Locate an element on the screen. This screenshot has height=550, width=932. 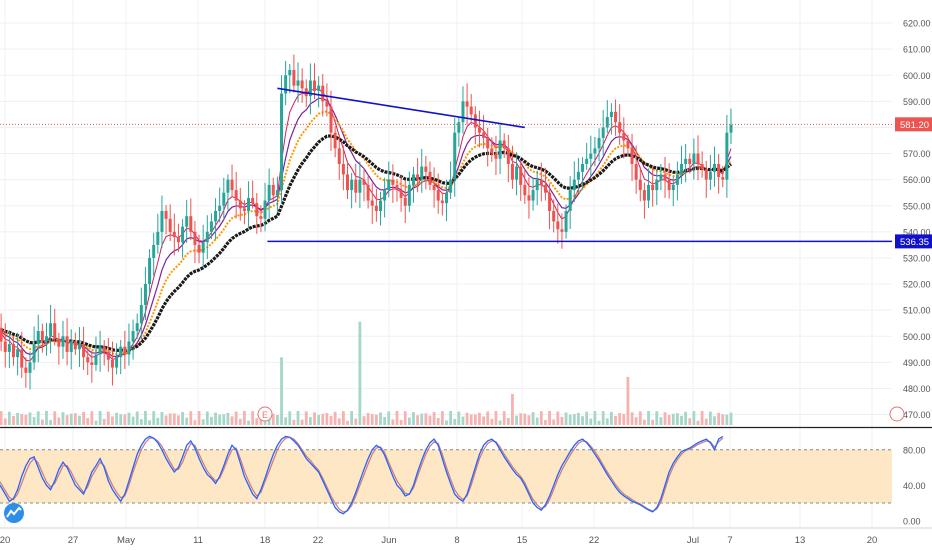
earnings-icon is located at coordinates (265, 414).